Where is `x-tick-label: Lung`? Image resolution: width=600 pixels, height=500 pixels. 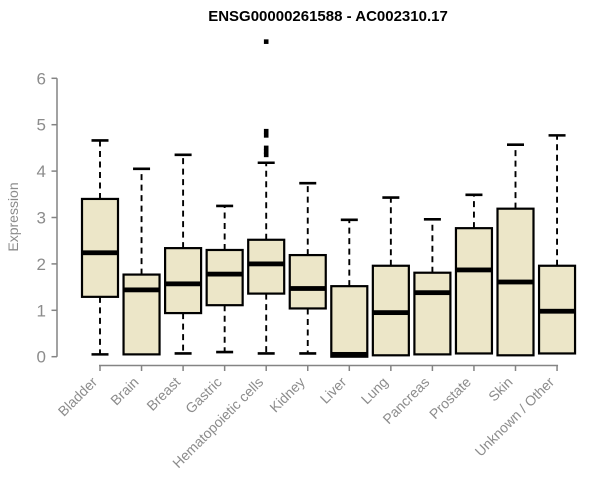 x-tick-label: Lung is located at coordinates (374, 390).